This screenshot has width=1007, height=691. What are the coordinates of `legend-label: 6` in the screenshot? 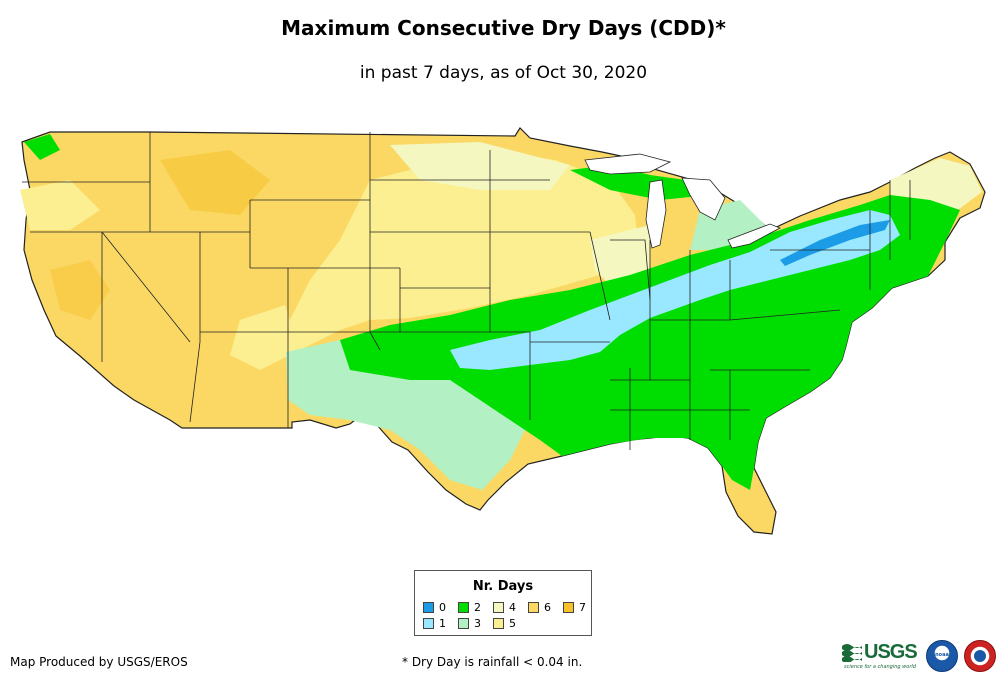 It's located at (547, 607).